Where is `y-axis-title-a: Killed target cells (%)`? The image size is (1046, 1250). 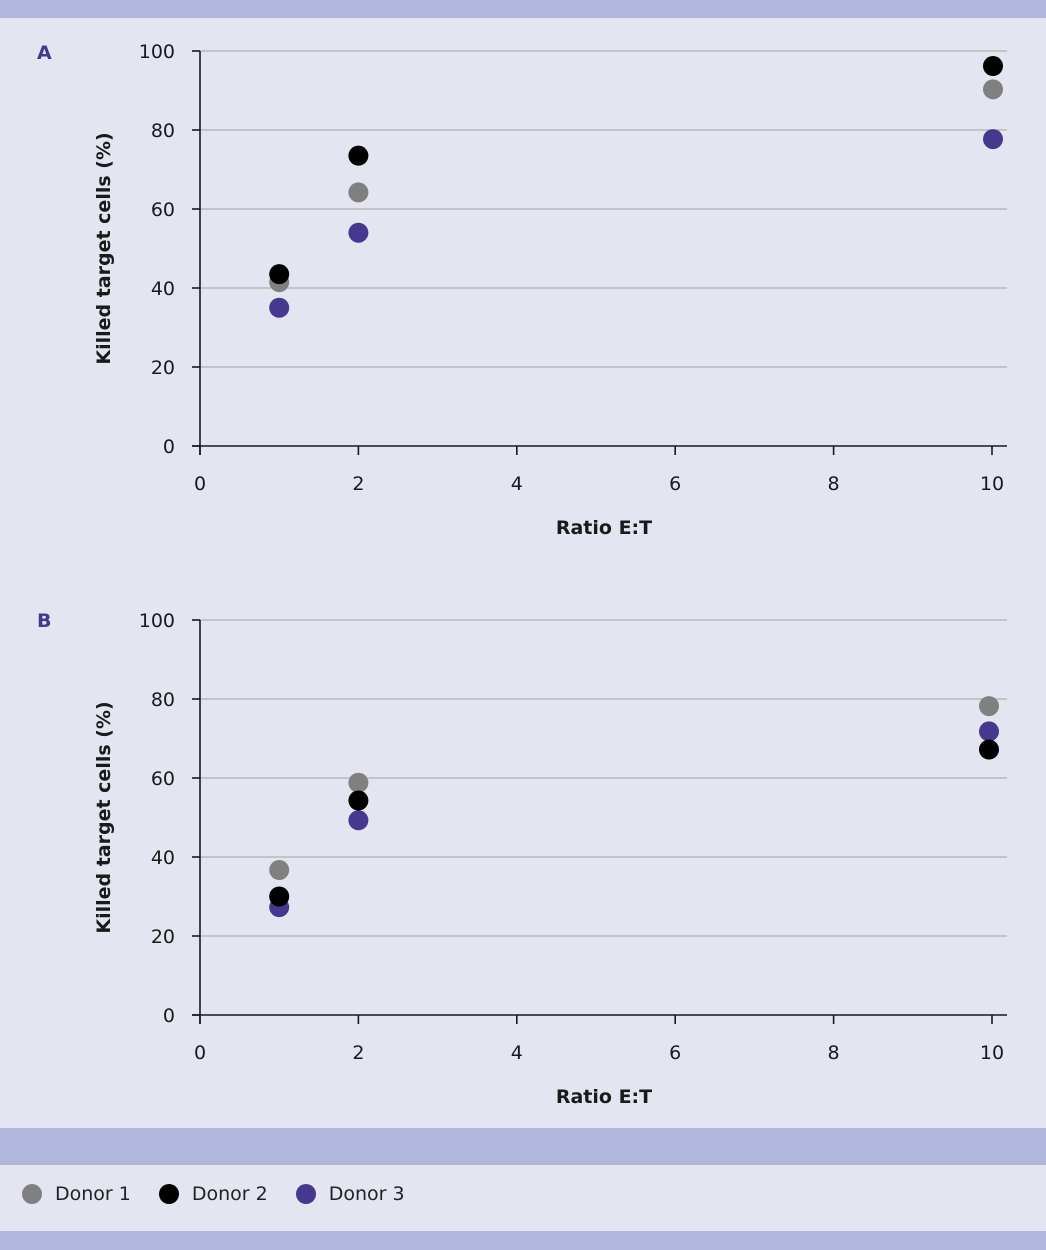 y-axis-title-a: Killed target cells (%) is located at coordinates (104, 248).